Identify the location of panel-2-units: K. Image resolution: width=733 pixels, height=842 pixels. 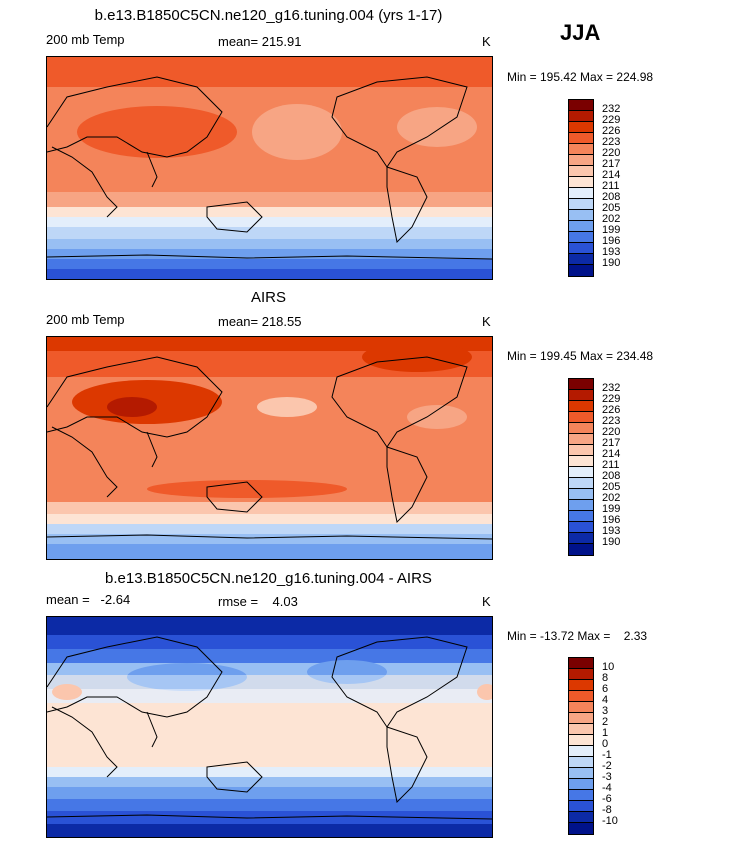
(486, 321).